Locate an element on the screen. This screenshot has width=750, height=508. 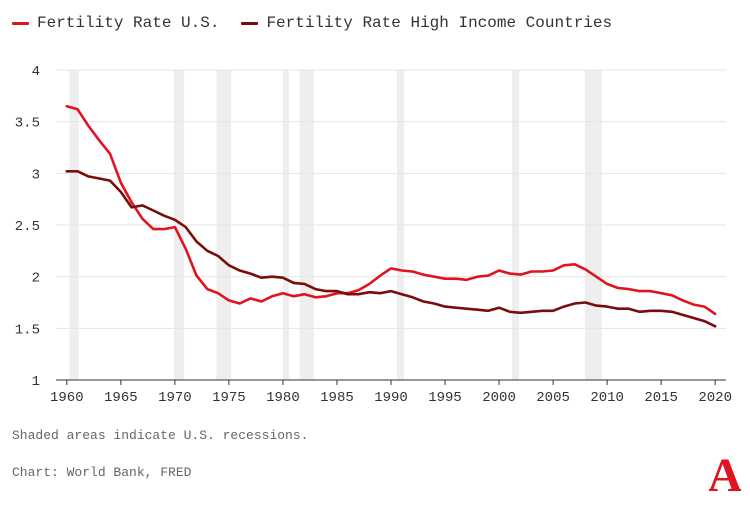
legend-label-us: Fertility Rate U.S. is located at coordinates (128, 23).